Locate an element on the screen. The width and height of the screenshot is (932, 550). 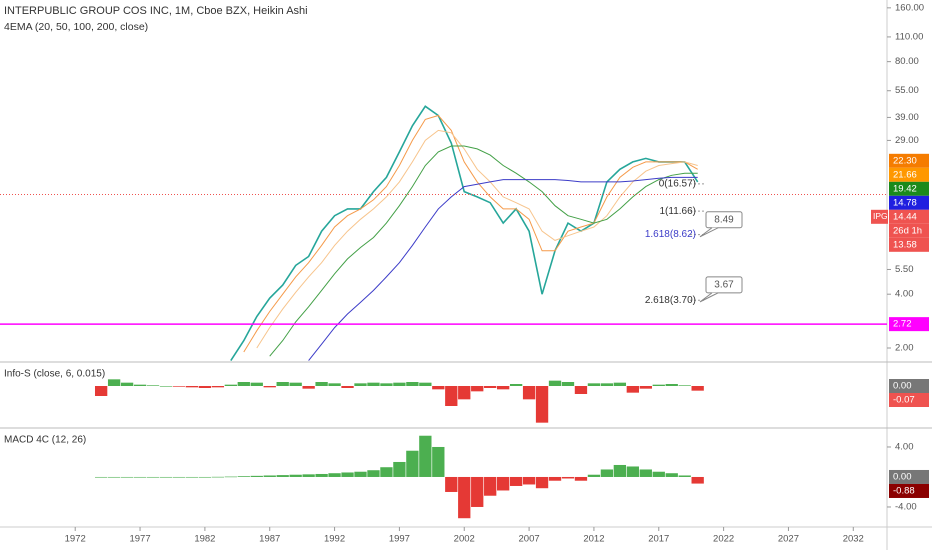
value-tag is located at coordinates (909, 386).